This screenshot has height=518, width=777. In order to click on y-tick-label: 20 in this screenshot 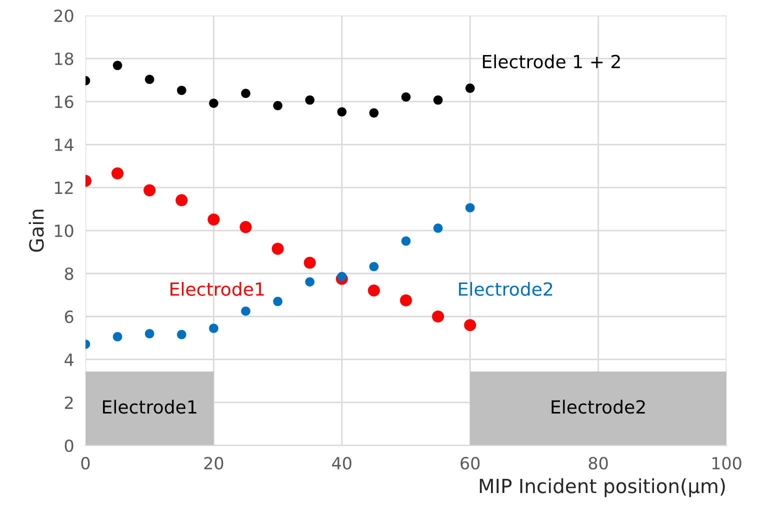, I will do `click(64, 16)`.